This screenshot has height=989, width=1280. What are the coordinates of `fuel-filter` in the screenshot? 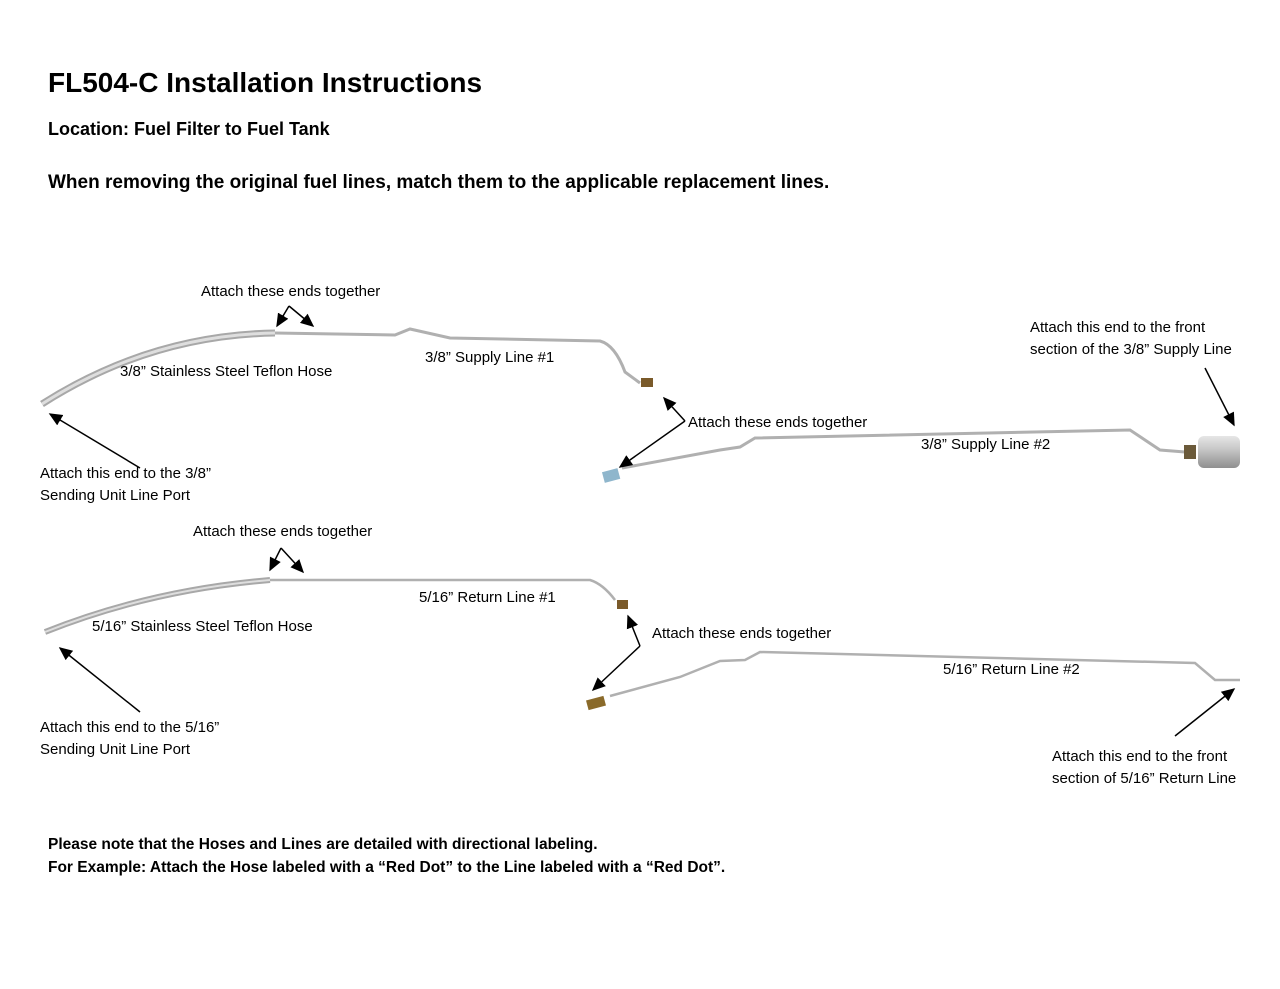 It's located at (1219, 452).